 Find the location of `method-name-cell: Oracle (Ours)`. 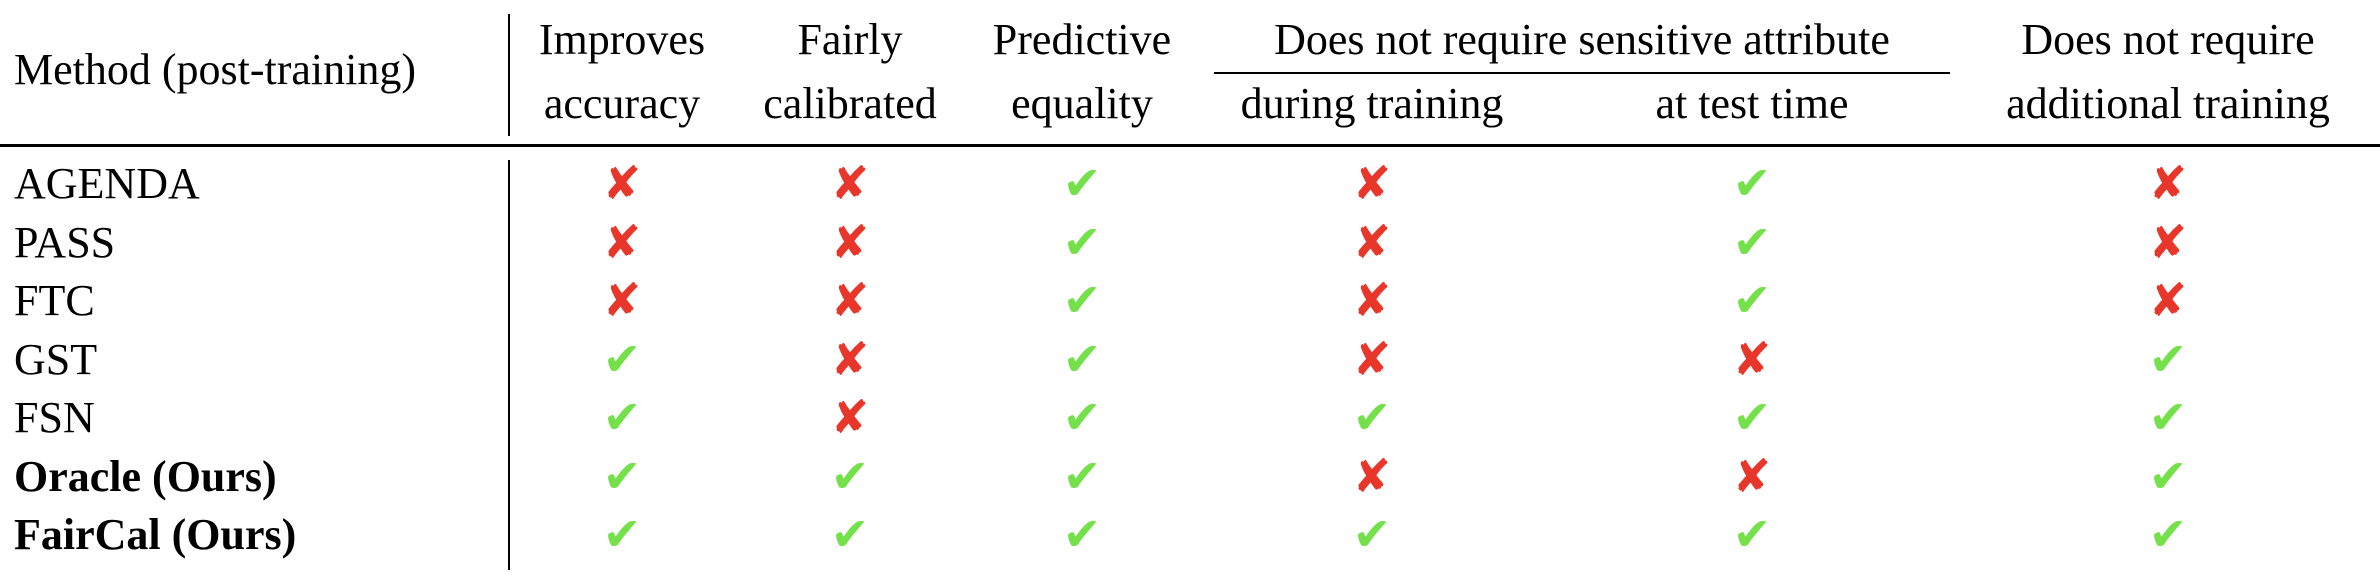

method-name-cell: Oracle (Ours) is located at coordinates (145, 476).